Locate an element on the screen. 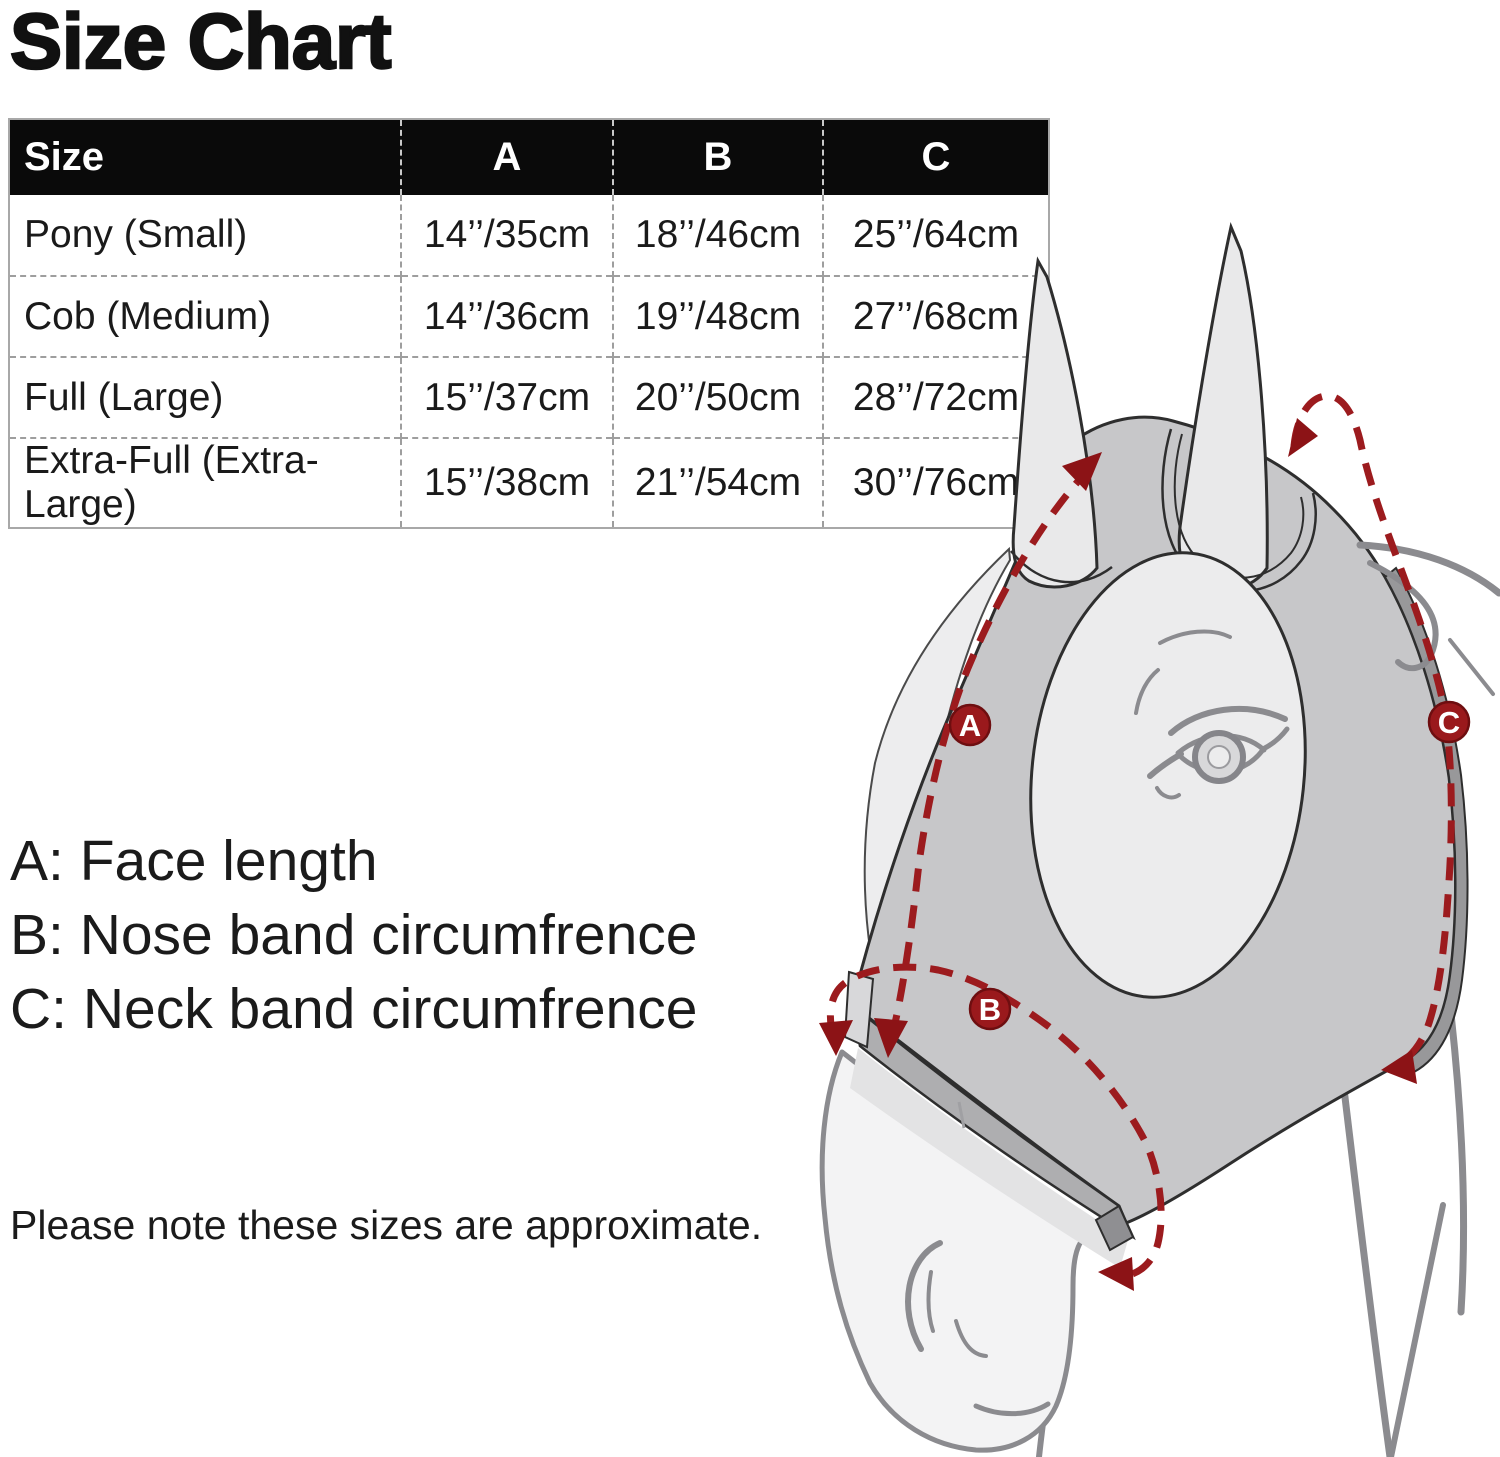 The image size is (1500, 1457). badge-b-circle is located at coordinates (990, 1009).